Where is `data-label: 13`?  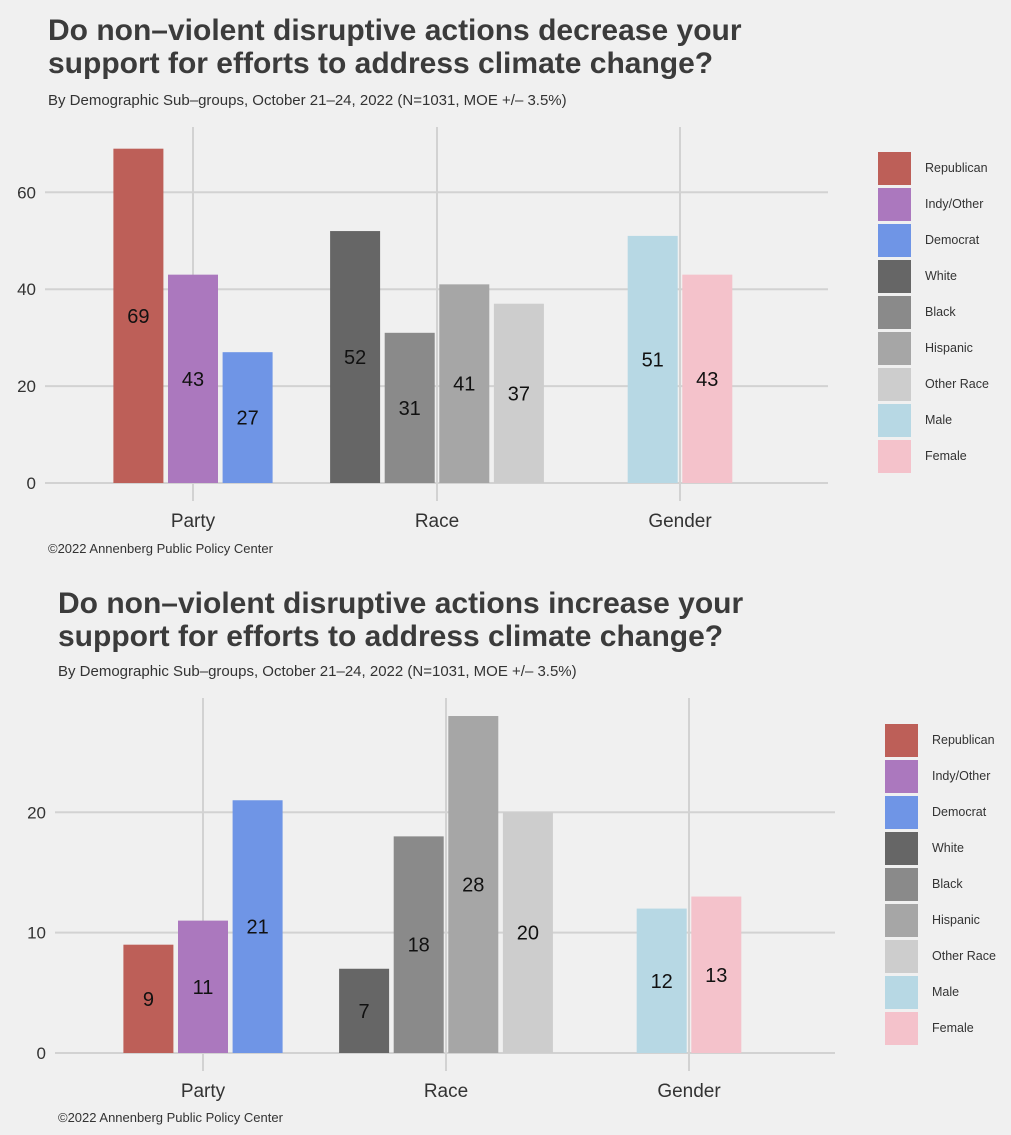 data-label: 13 is located at coordinates (716, 976).